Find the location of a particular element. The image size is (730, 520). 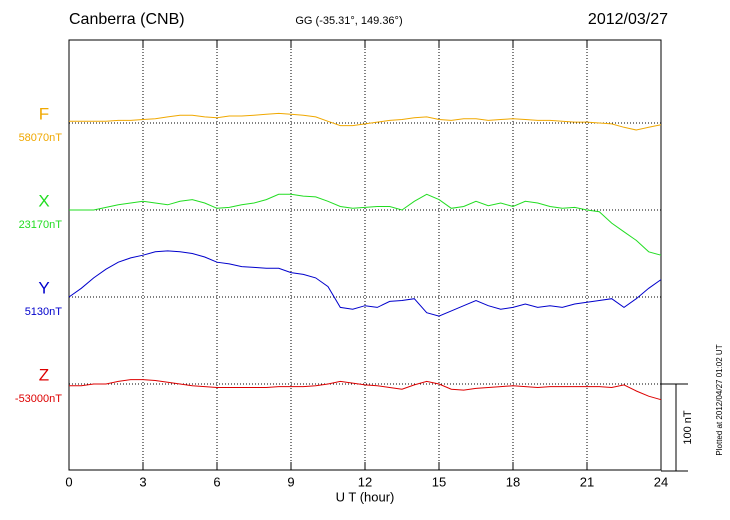

x-tick-label: 24 is located at coordinates (661, 481).